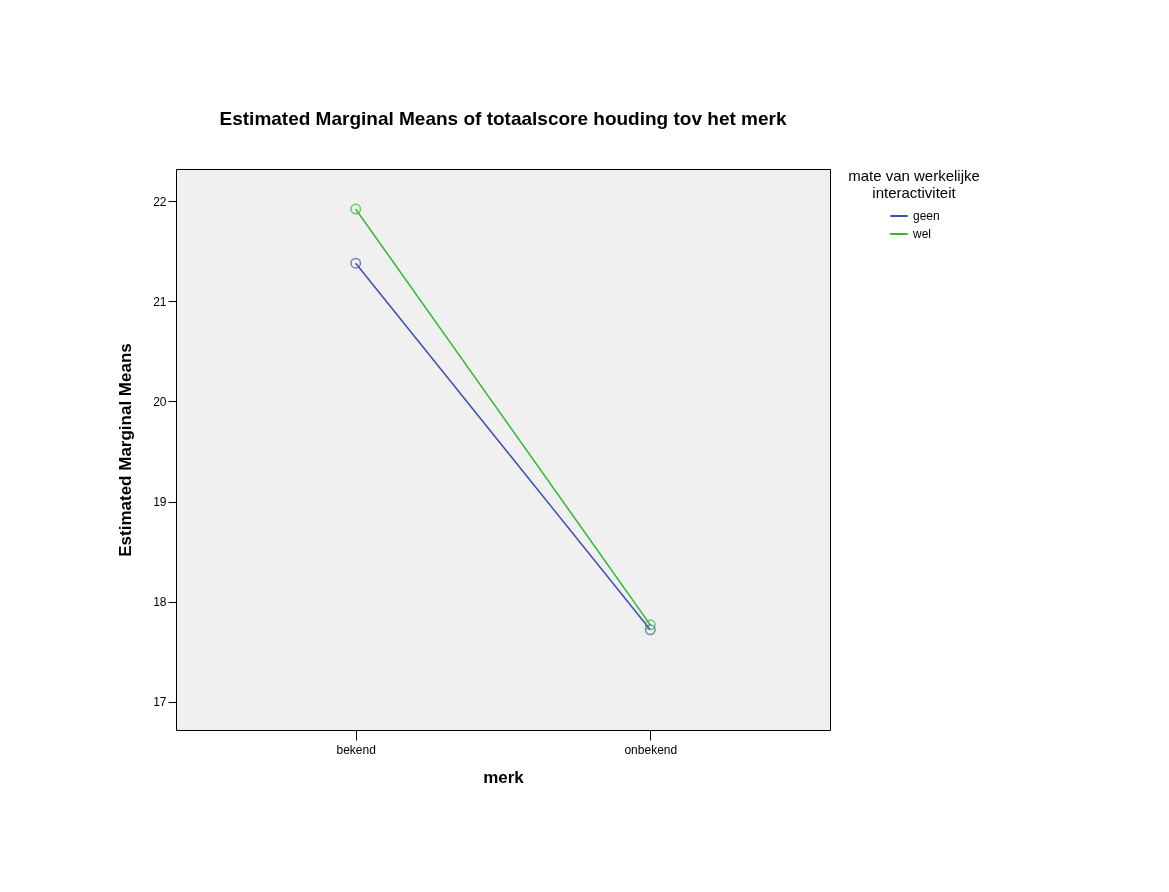 This screenshot has width=1169, height=892. What do you see at coordinates (160, 201) in the screenshot?
I see `y-tick-label: 22` at bounding box center [160, 201].